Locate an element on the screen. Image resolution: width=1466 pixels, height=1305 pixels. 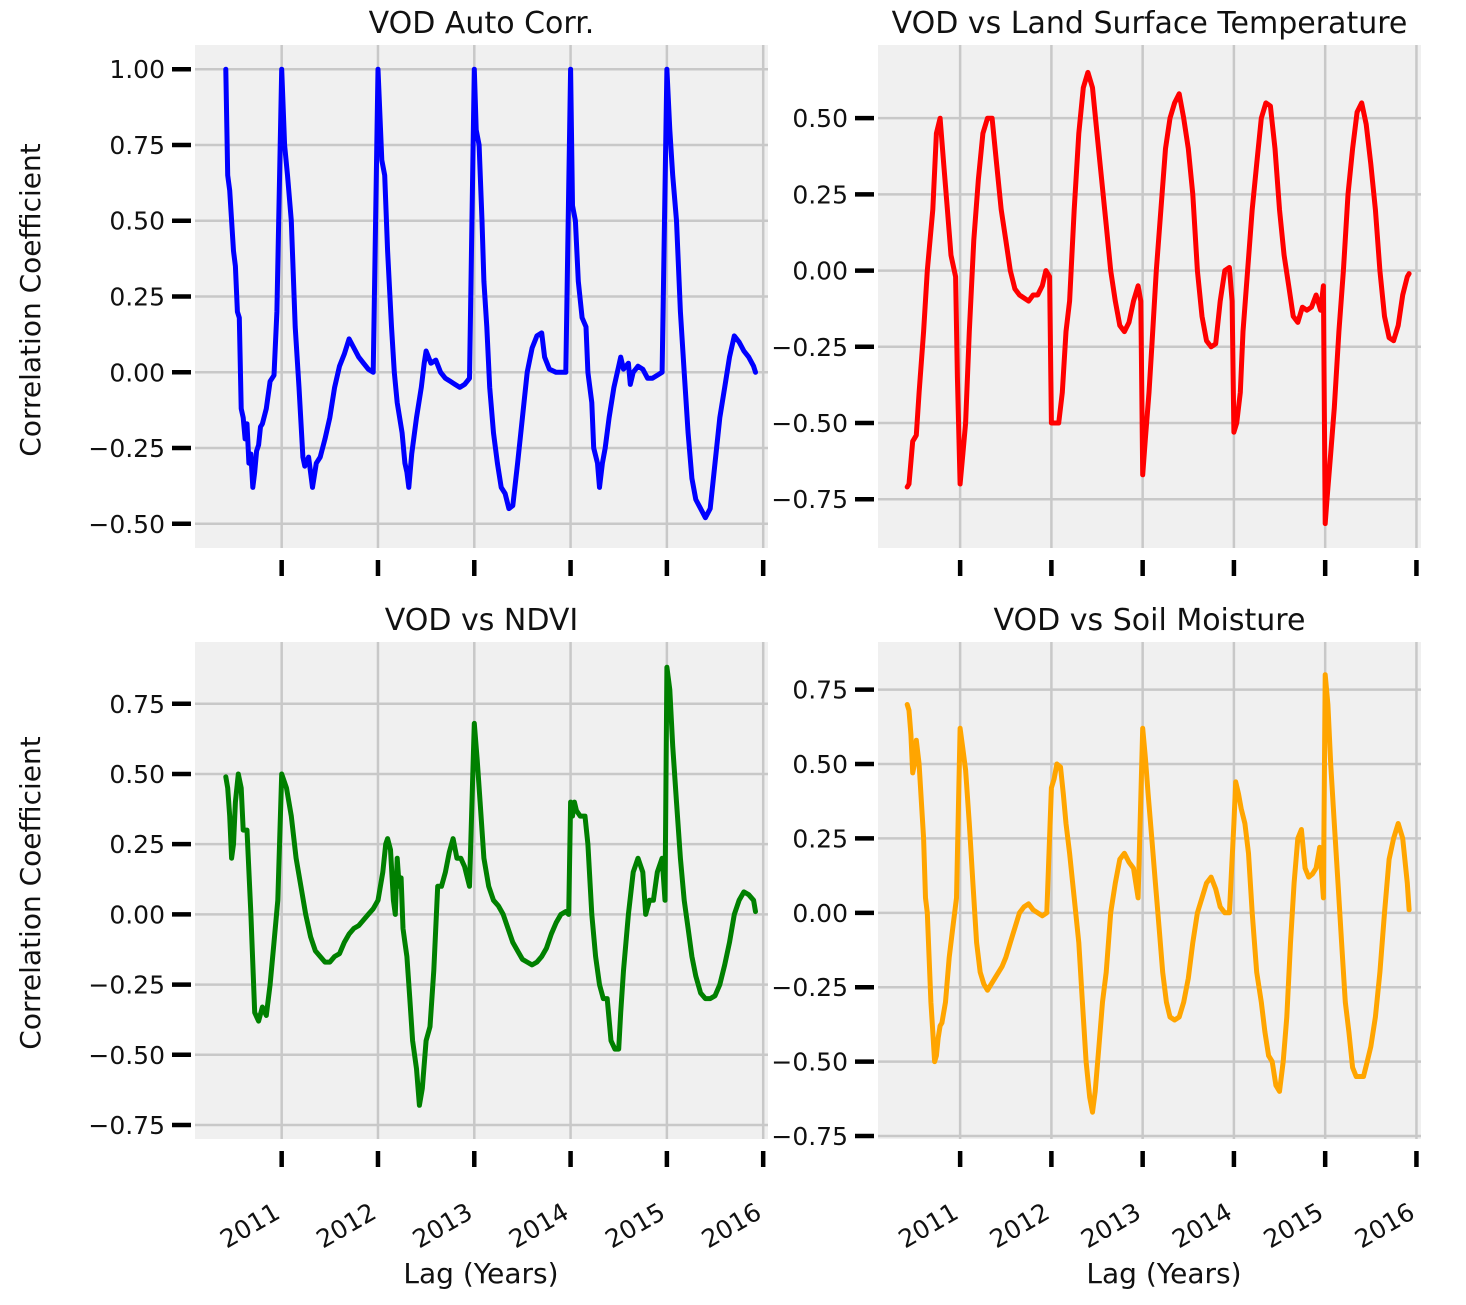
x-axis-label-right: Lag (Years) is located at coordinates (1163, 1273).